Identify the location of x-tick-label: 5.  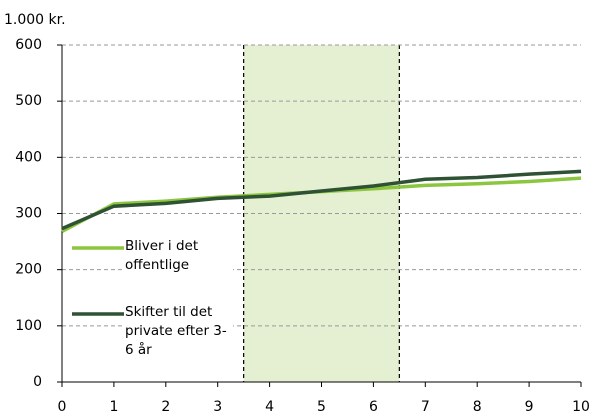
(321, 407).